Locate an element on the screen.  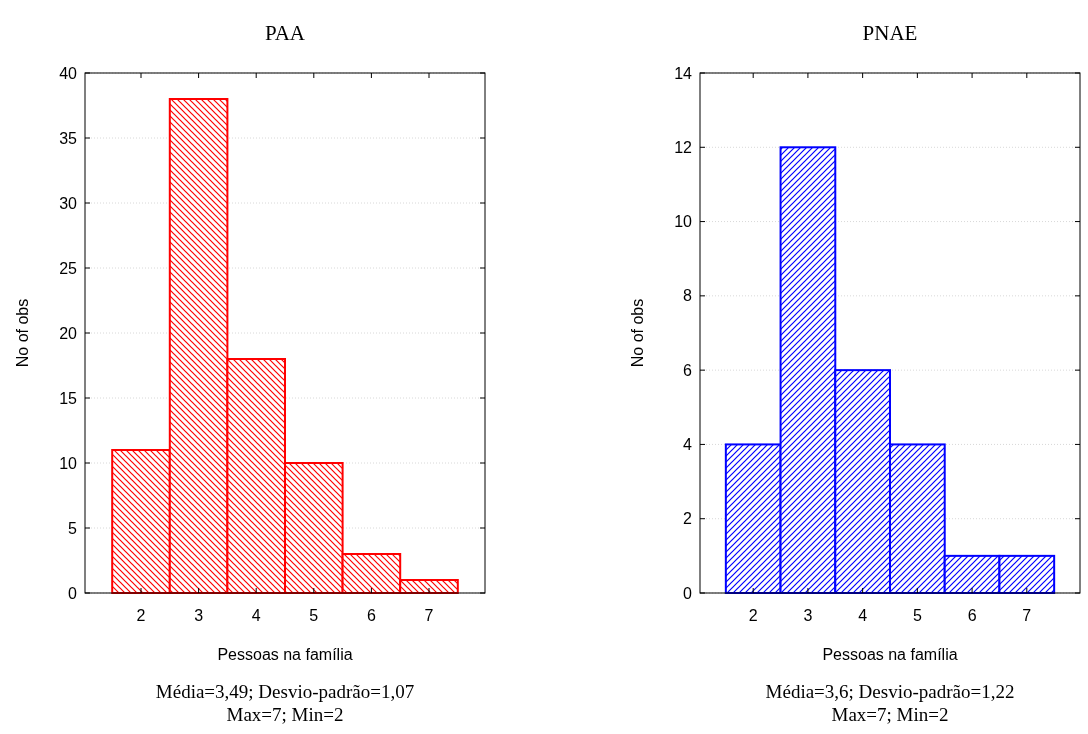
y-tick-label: 4 is located at coordinates (688, 445).